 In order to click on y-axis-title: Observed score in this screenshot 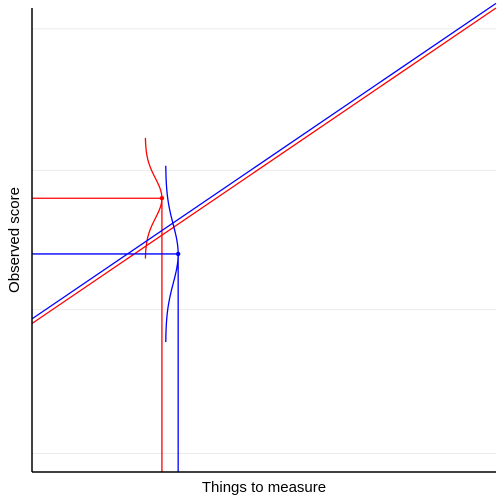, I will do `click(14, 240)`.